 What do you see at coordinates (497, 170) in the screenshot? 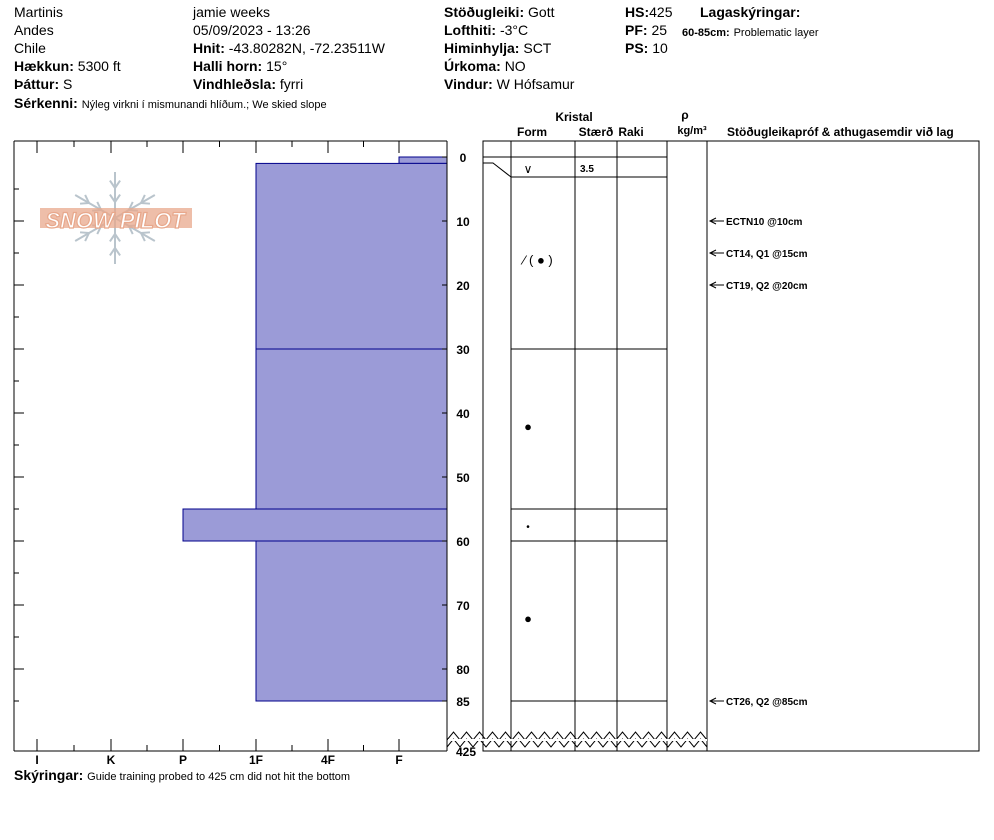
I see `surface-connector` at bounding box center [497, 170].